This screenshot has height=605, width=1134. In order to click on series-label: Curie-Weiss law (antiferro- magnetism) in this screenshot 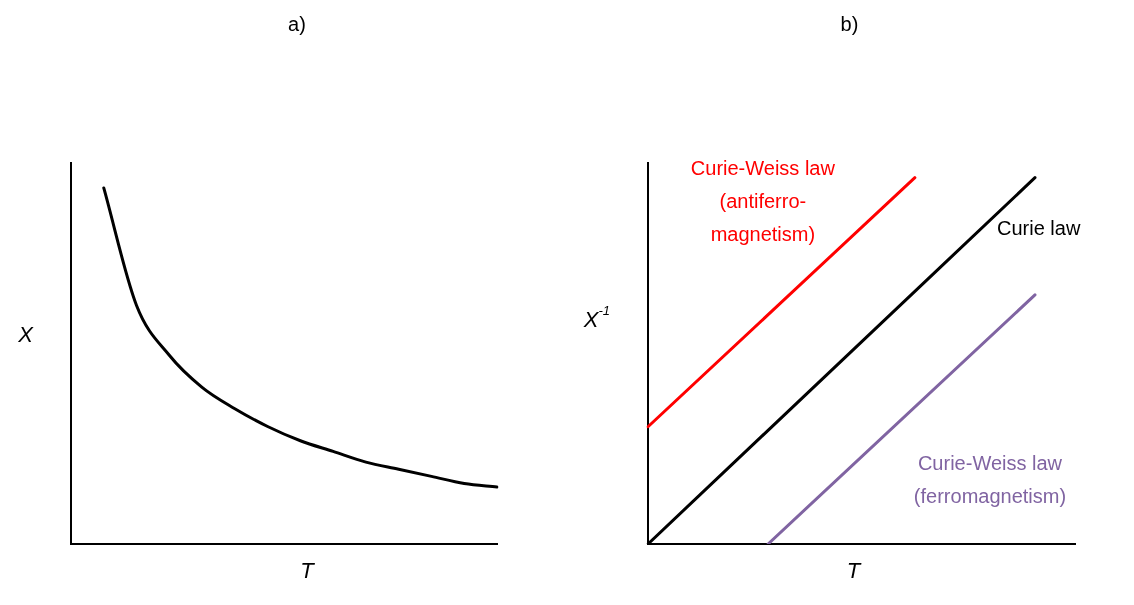, I will do `click(763, 201)`.